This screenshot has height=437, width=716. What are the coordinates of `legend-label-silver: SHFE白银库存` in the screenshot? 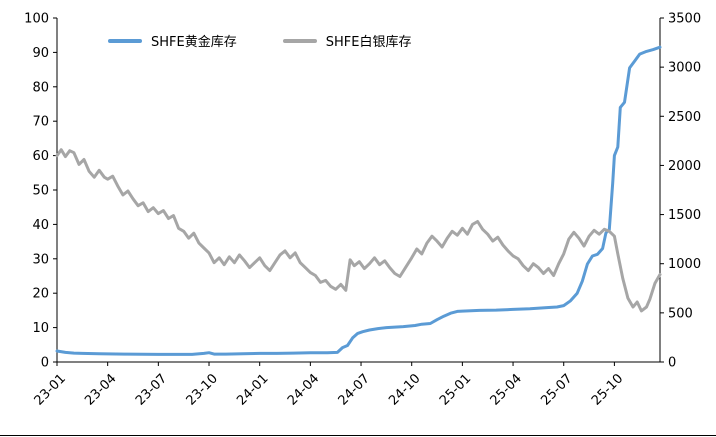 It's located at (368, 42).